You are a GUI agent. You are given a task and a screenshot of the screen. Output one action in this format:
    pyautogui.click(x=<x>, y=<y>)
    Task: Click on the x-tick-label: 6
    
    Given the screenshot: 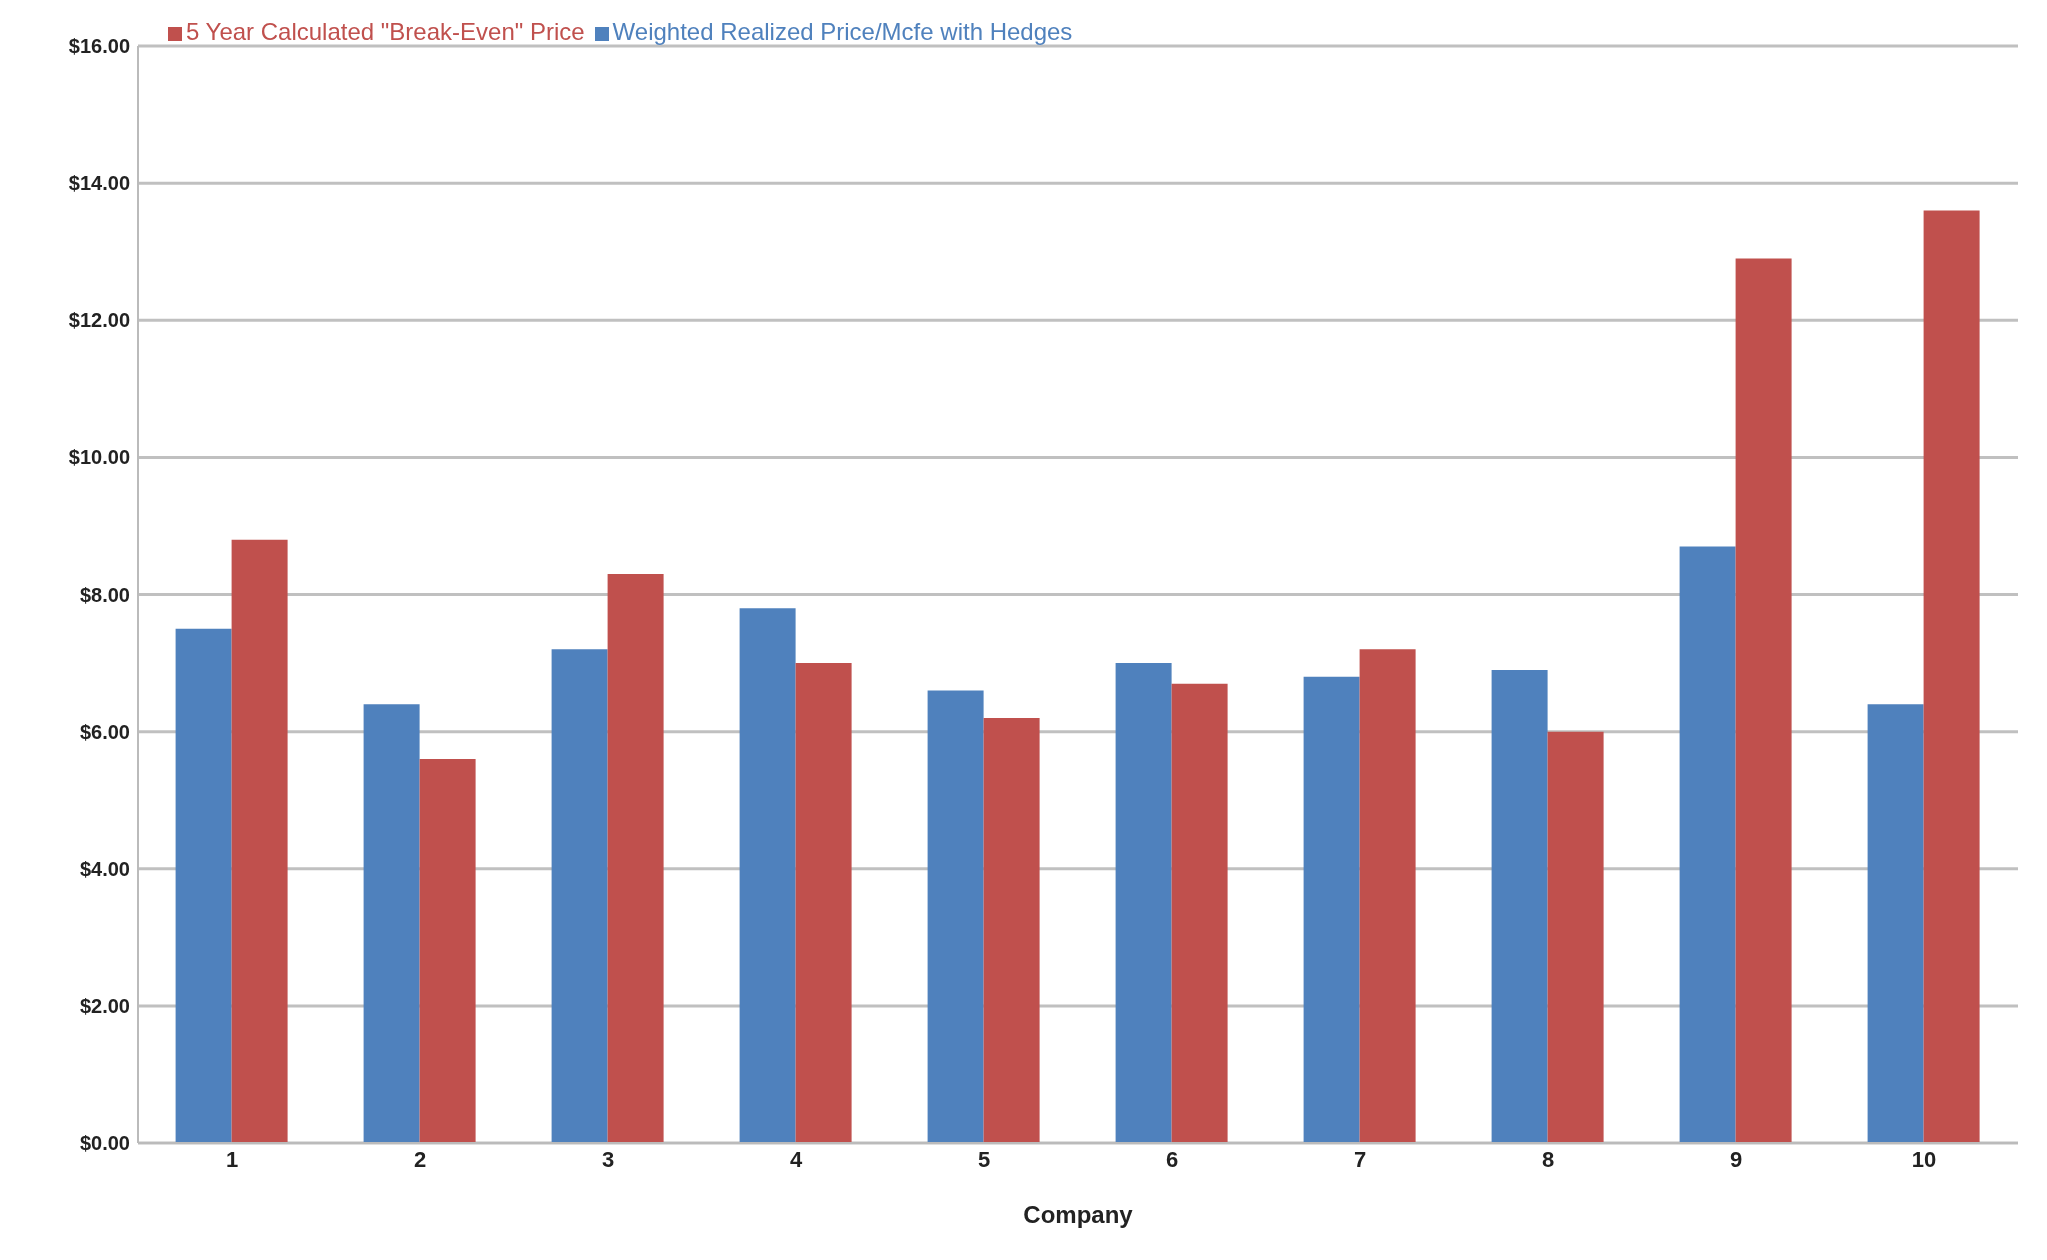 What is the action you would take?
    pyautogui.click(x=1172, y=1159)
    